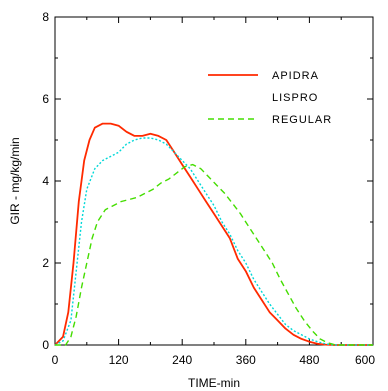  Describe the element at coordinates (295, 76) in the screenshot. I see `legend-label-apidra: APIDRA` at that location.